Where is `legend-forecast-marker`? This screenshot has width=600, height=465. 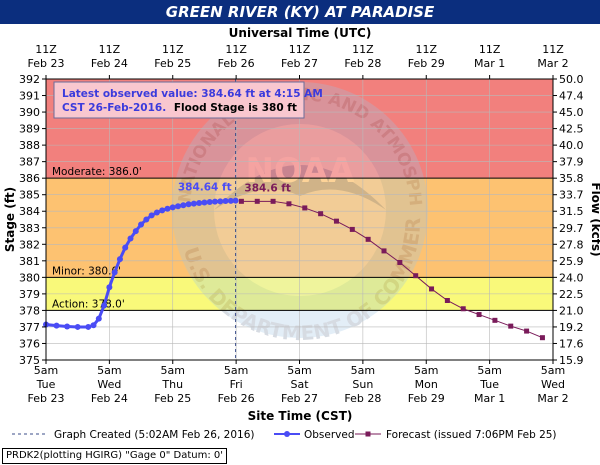
legend-forecast-marker is located at coordinates (368, 434).